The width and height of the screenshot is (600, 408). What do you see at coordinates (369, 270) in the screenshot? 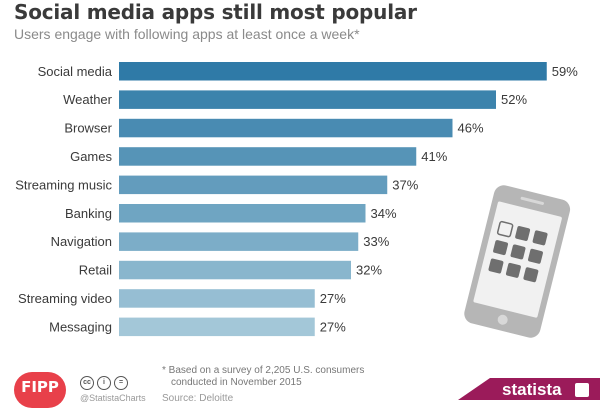
I see `value-label: 32%` at bounding box center [369, 270].